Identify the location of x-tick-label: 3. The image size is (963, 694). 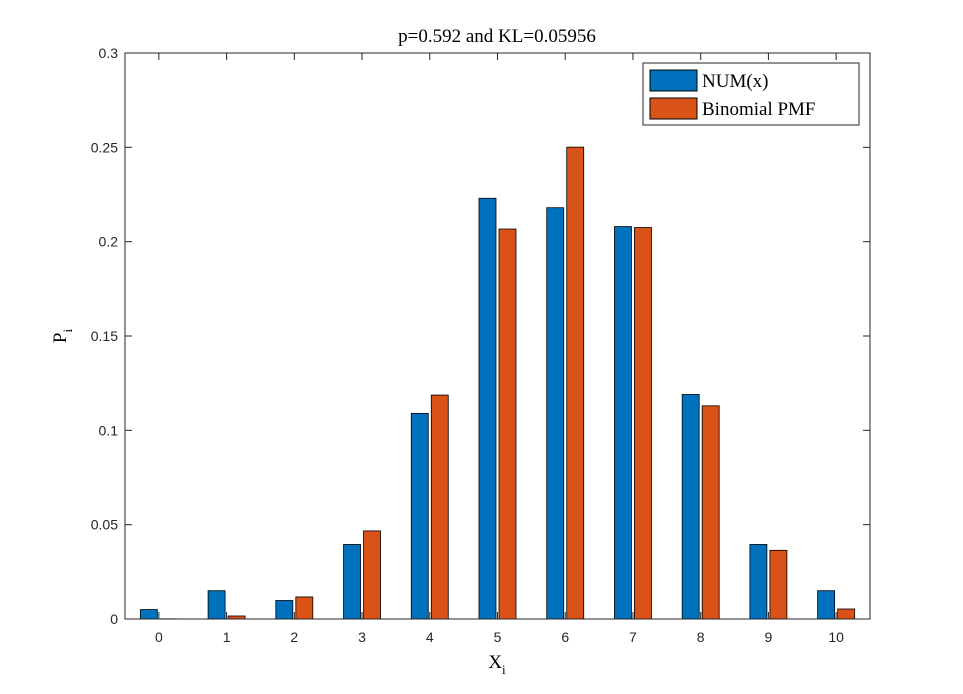
(362, 637).